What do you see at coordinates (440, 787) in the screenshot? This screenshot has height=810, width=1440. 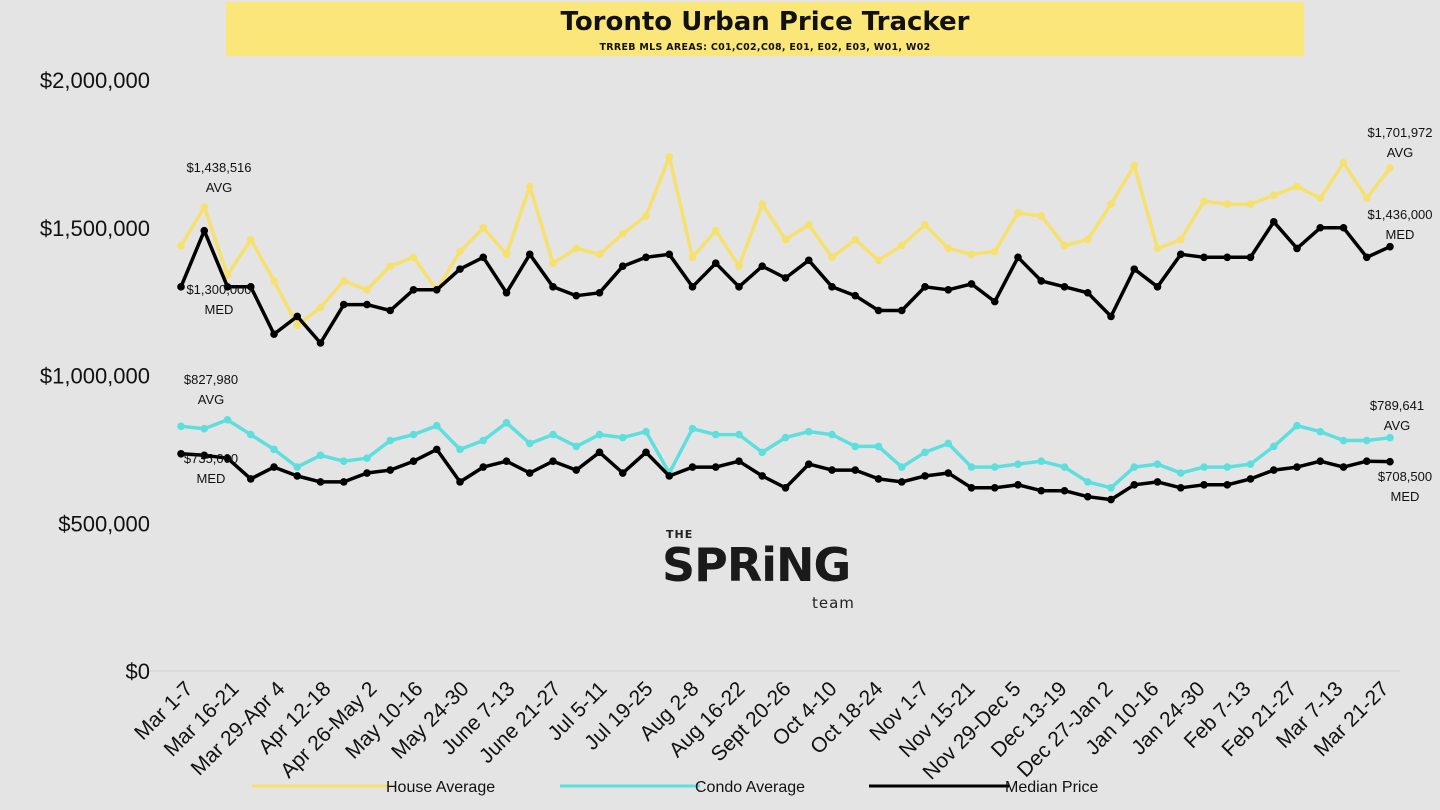 I see `legend-label: House Average` at bounding box center [440, 787].